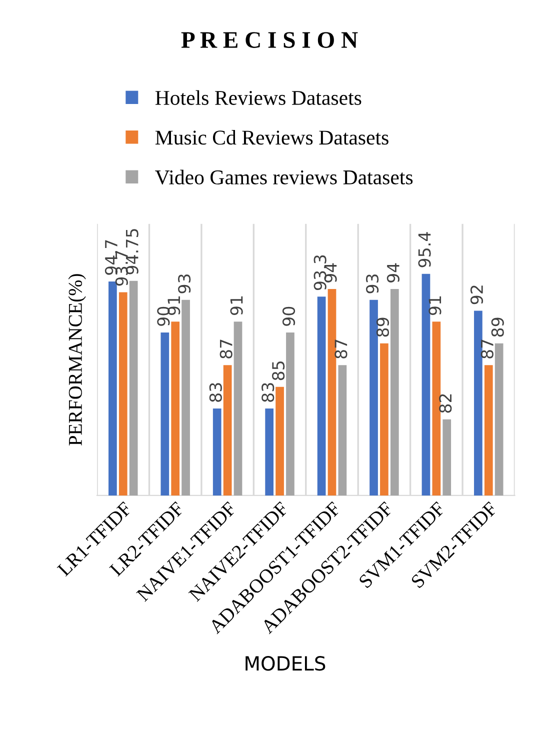  Describe the element at coordinates (477, 295) in the screenshot. I see `data-label: 92` at that location.